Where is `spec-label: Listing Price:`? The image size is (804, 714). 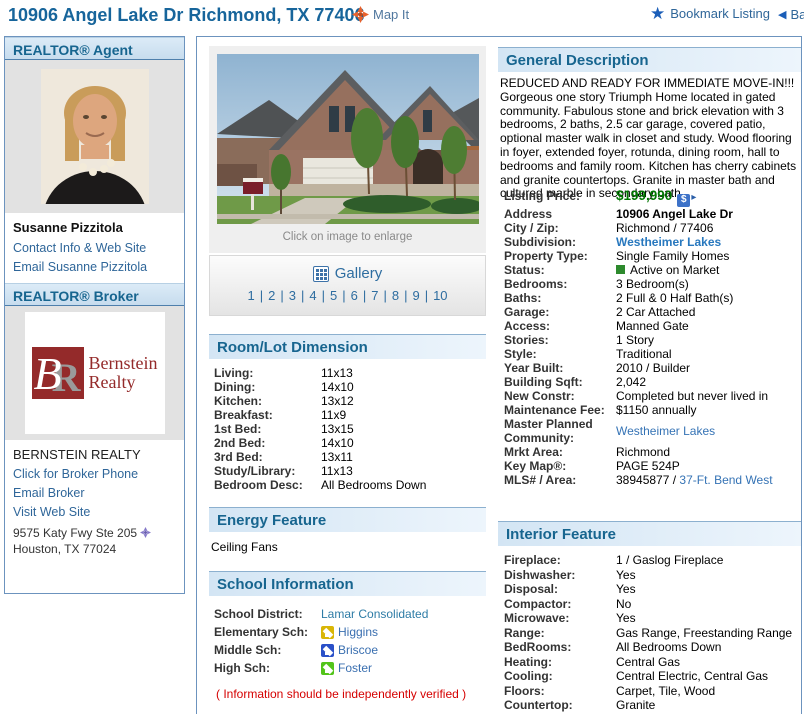 spec-label: Listing Price: is located at coordinates (542, 196).